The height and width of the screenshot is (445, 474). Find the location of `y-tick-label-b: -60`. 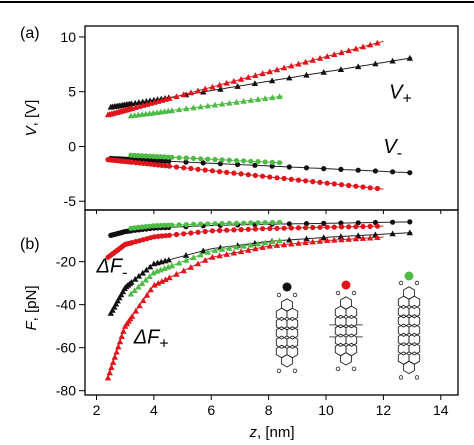

y-tick-label-b: -60 is located at coordinates (66, 348).